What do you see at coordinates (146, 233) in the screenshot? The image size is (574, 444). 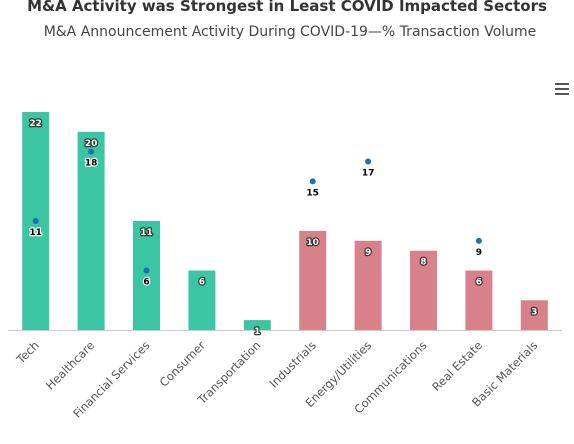 I see `bar-value-label: 11` at bounding box center [146, 233].